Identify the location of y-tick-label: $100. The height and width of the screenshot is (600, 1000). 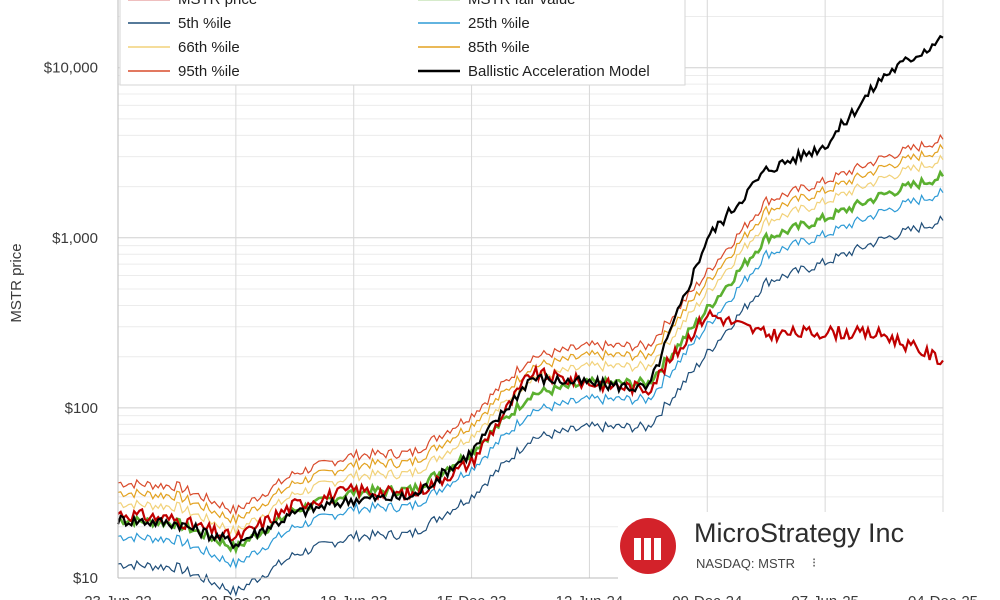
(81, 408).